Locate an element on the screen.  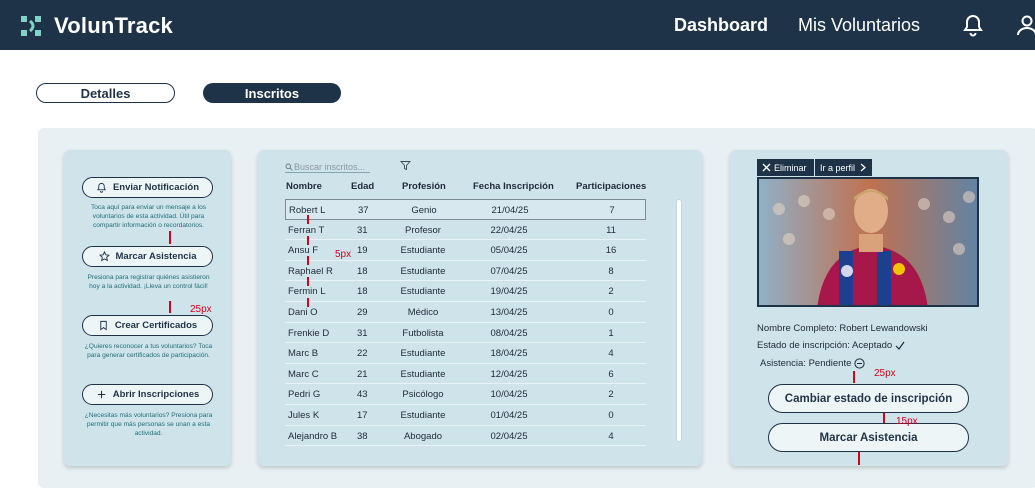
cell-profession: Psicólogo is located at coordinates (423, 395).